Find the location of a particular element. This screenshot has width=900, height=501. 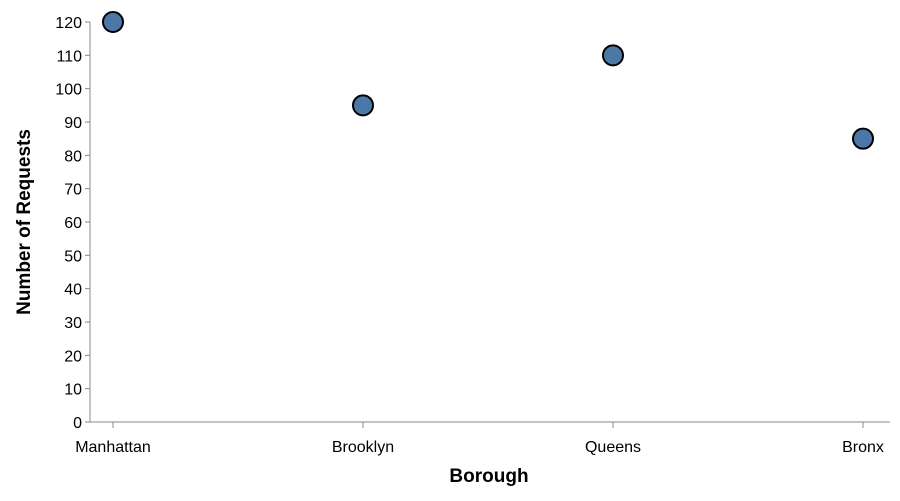

x-tick-label: Manhattan is located at coordinates (113, 447).